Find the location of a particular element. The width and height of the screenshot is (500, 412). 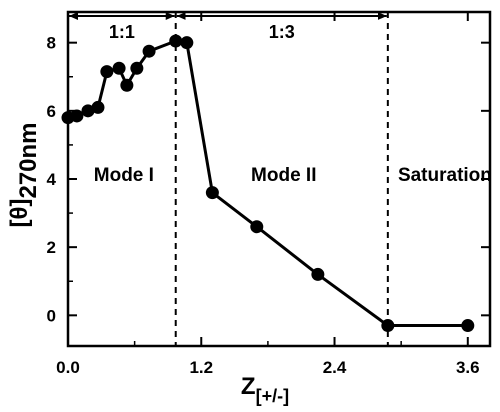

x-axis-title-main: Z is located at coordinates (248, 386).